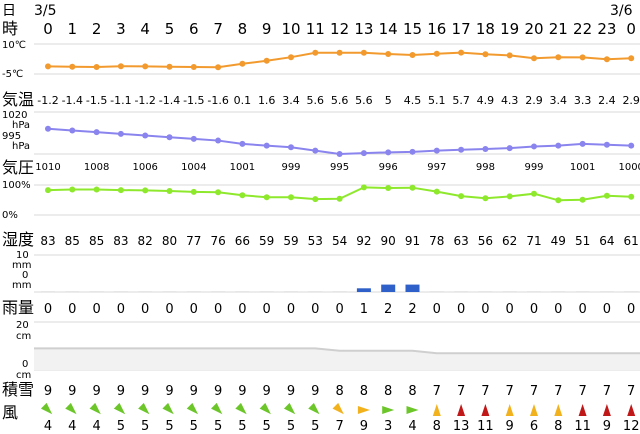  I want to click on wind-speed-label: 9, so click(364, 426).